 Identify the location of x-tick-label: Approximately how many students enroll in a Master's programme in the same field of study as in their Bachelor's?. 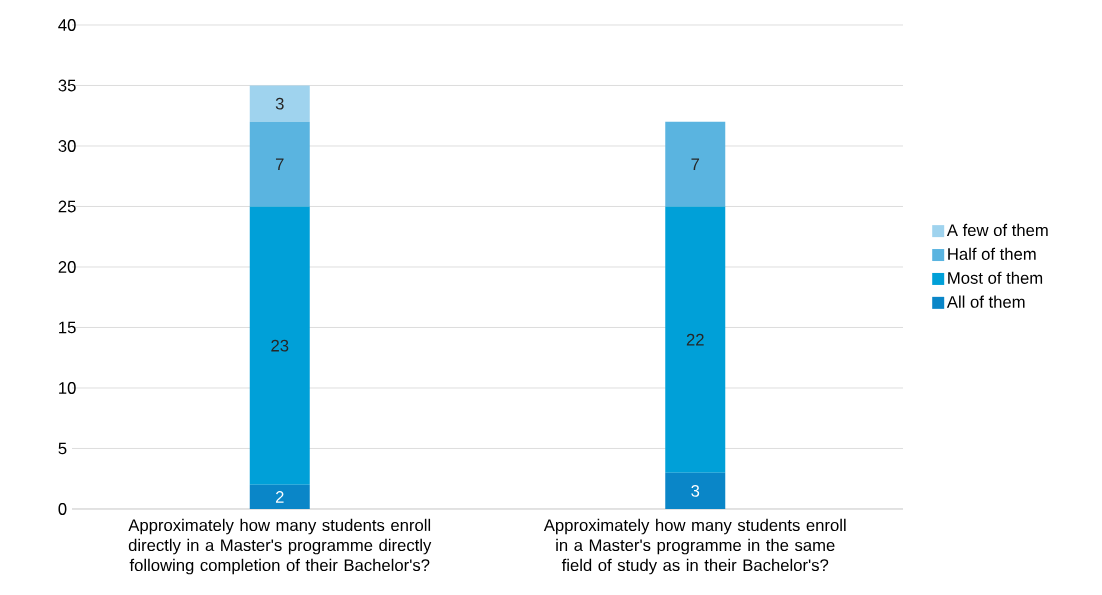
(694, 546).